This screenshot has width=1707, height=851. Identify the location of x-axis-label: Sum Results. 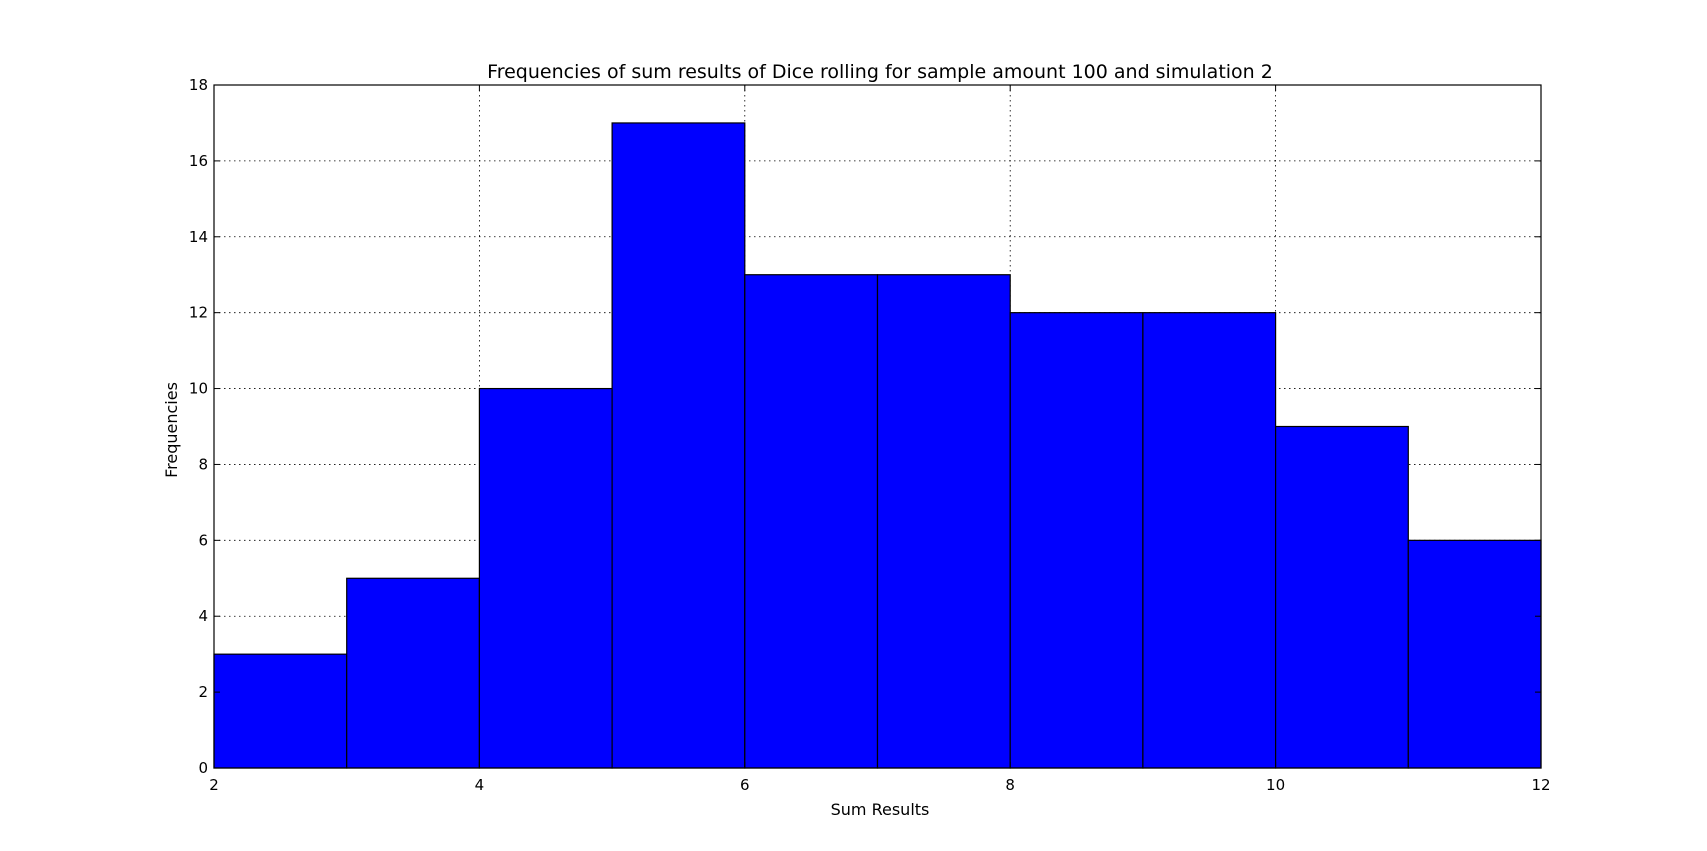
(880, 809).